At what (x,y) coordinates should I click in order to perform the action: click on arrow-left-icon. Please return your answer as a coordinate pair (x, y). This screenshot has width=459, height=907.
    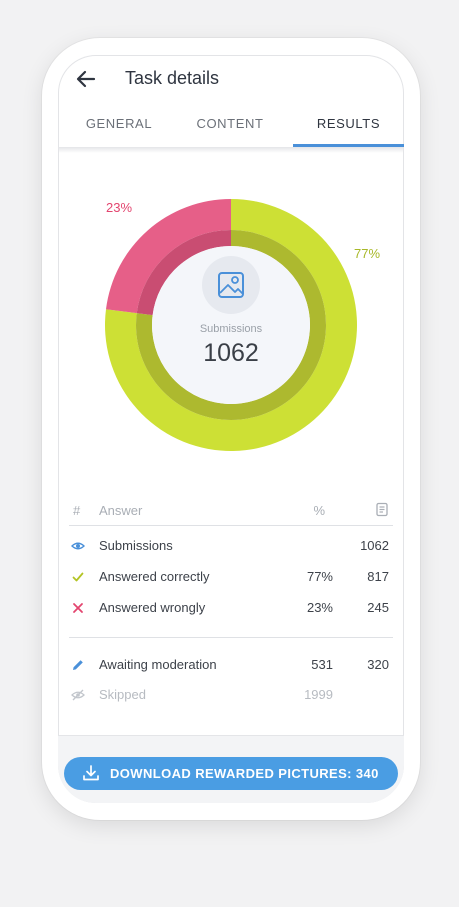
    Looking at the image, I should click on (86, 79).